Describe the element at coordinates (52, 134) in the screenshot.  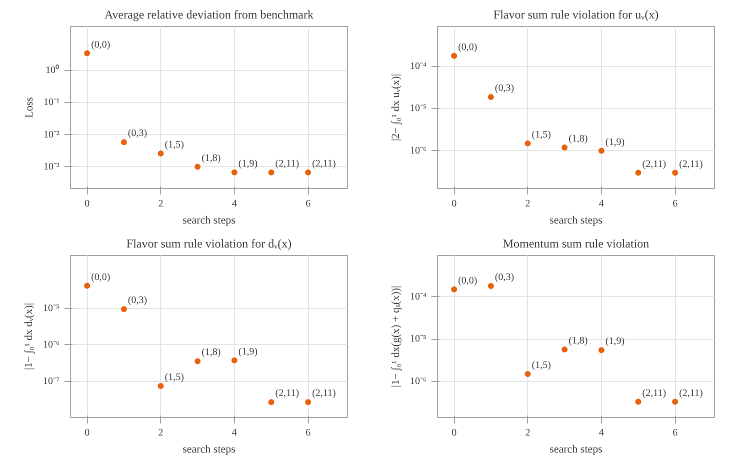
I see `y-tick-label: 10⁻²` at that location.